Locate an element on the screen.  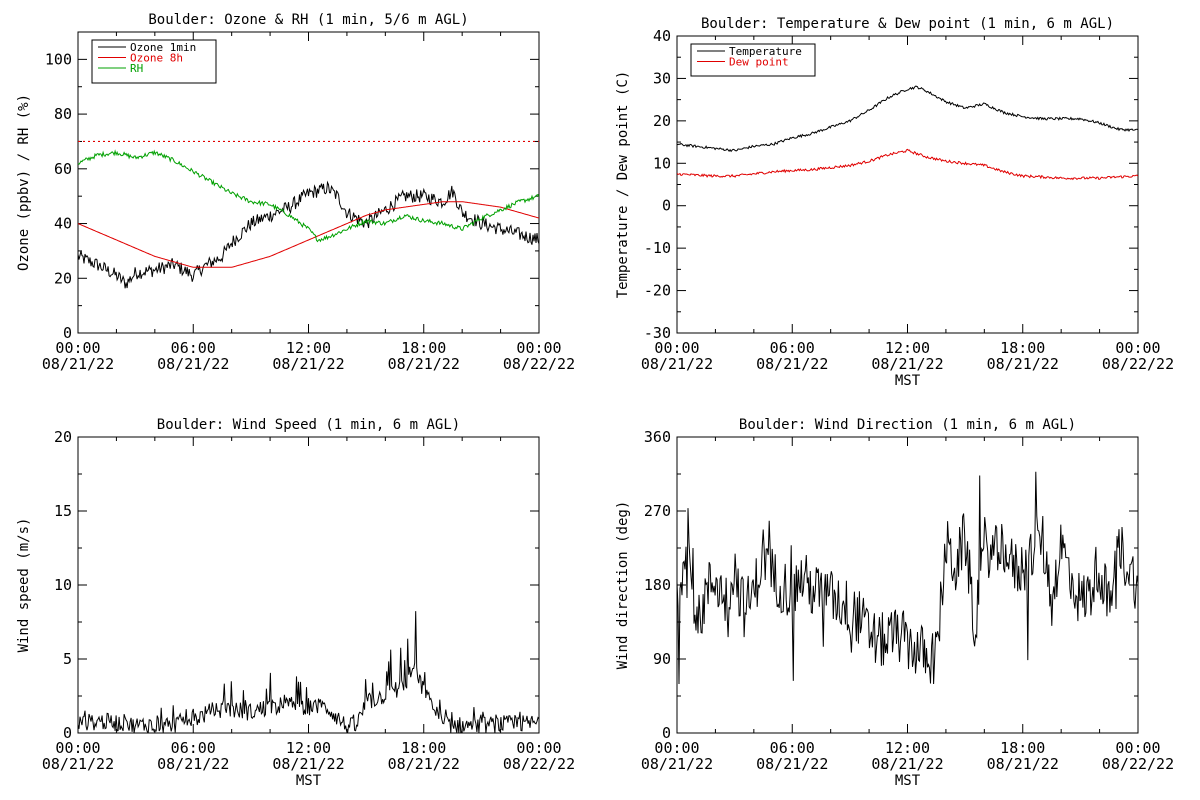
y-tick-label: 60 is located at coordinates (63, 169).